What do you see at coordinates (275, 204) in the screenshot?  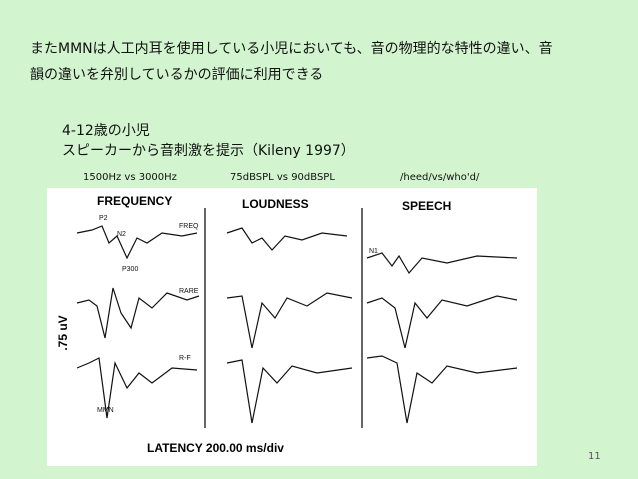 I see `panel-title: LOUDNESS` at bounding box center [275, 204].